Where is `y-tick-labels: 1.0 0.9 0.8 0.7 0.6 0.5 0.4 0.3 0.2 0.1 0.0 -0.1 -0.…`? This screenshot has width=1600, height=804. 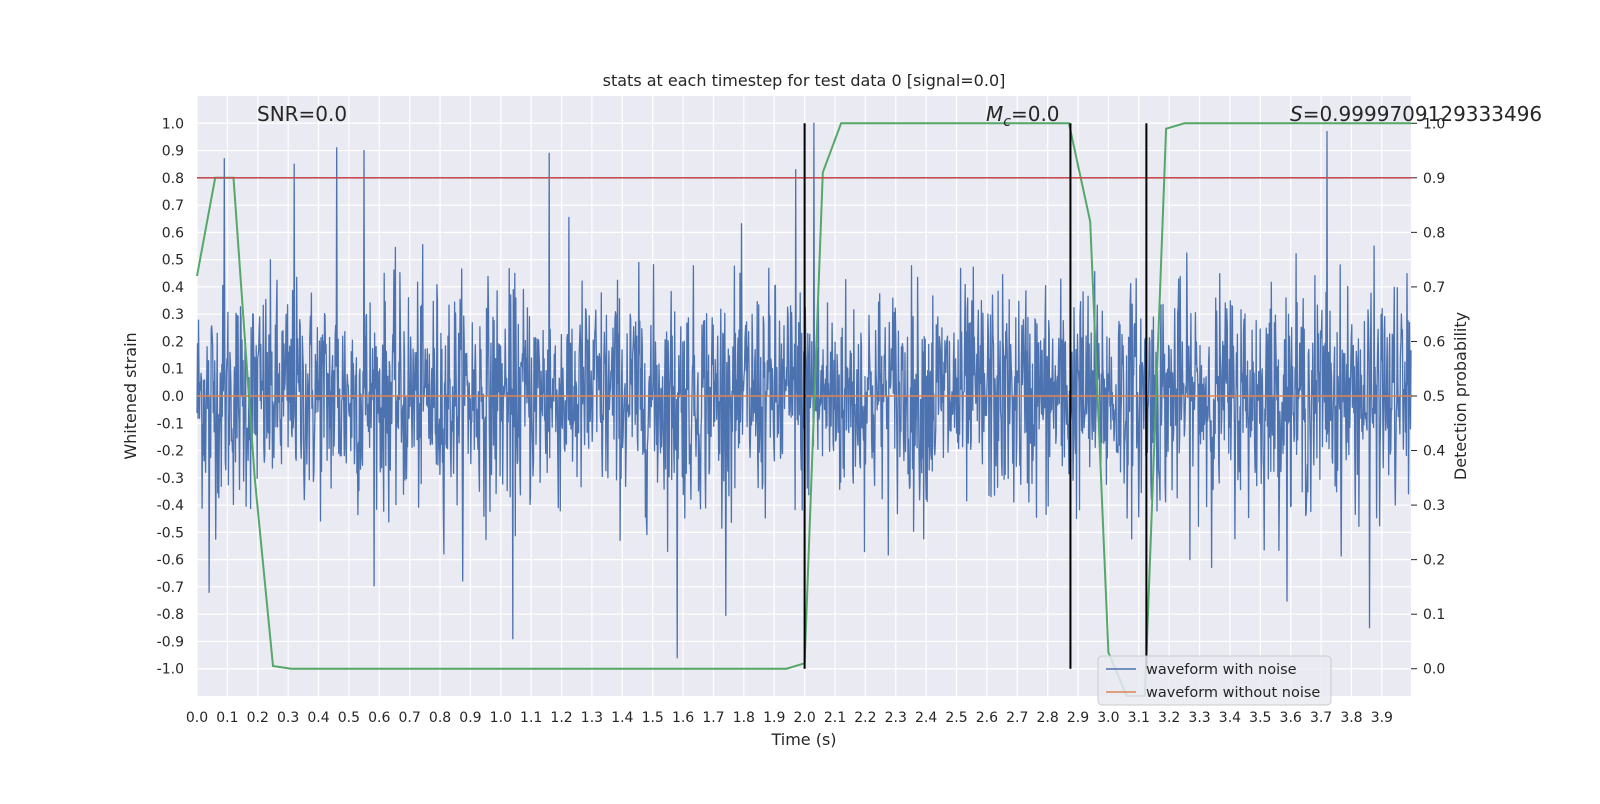 y-tick-labels: 1.0 0.9 0.8 0.7 0.6 0.5 0.4 0.3 0.2 0.1 0.0 -0.1 -0.… is located at coordinates (170, 396).